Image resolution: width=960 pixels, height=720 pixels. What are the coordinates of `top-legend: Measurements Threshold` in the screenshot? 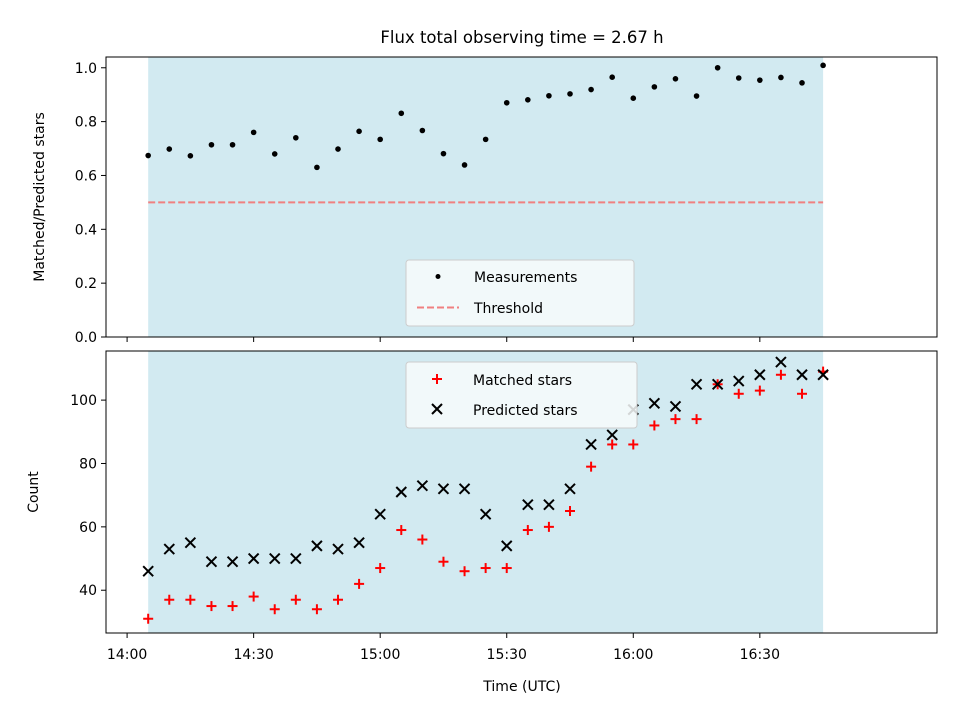 It's located at (520, 293).